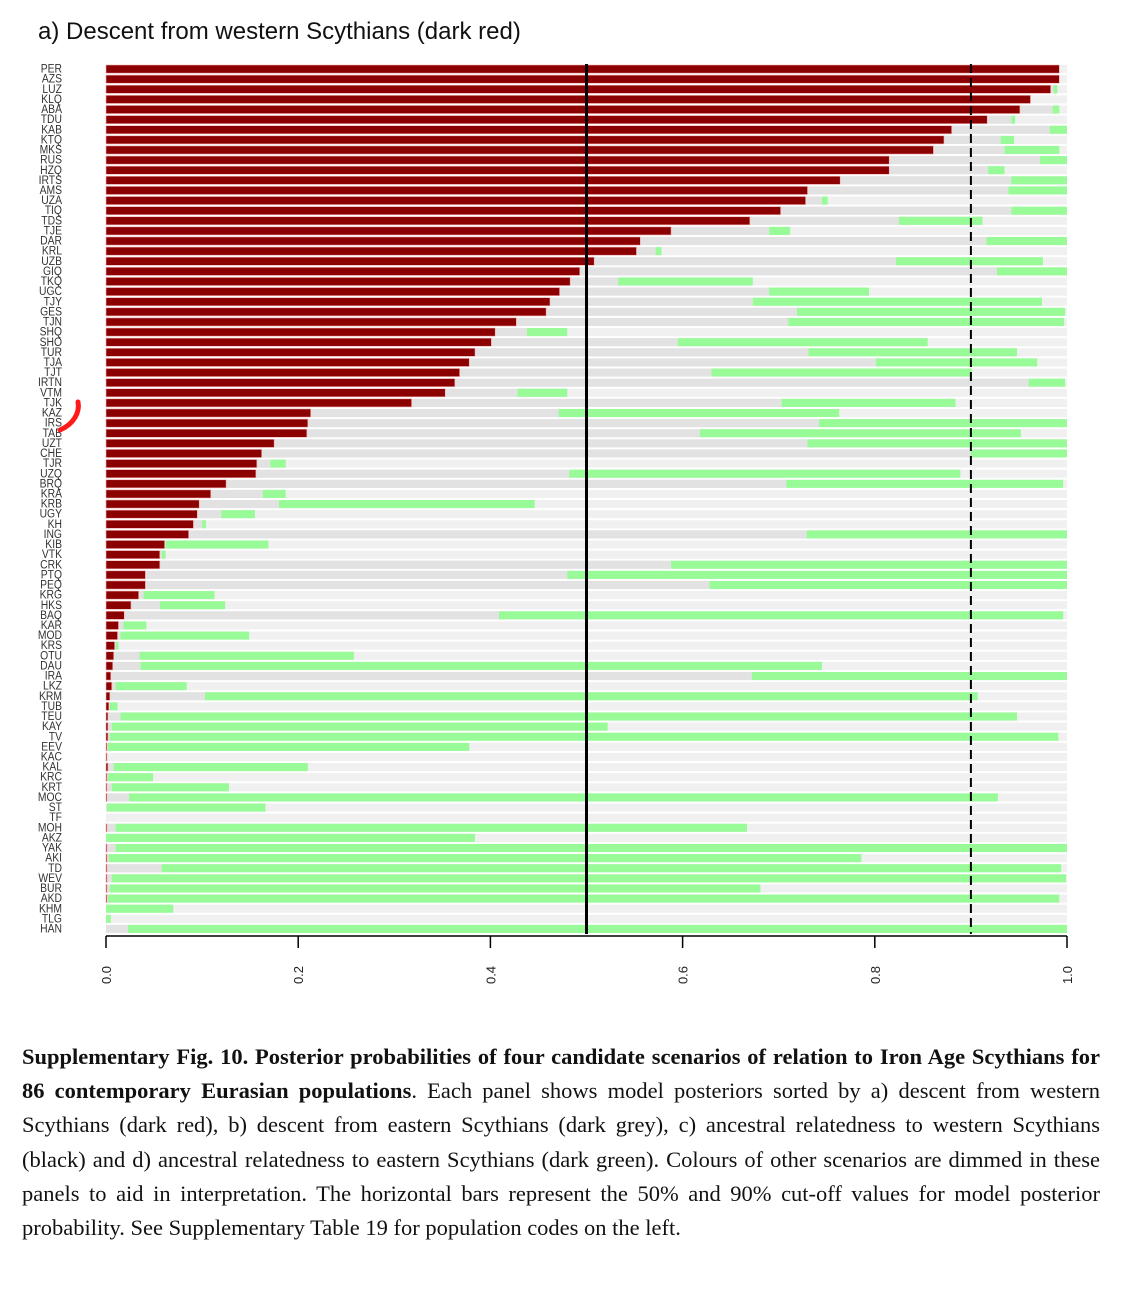 This screenshot has width=1141, height=1305. I want to click on bar-green-YAK, so click(591, 848).